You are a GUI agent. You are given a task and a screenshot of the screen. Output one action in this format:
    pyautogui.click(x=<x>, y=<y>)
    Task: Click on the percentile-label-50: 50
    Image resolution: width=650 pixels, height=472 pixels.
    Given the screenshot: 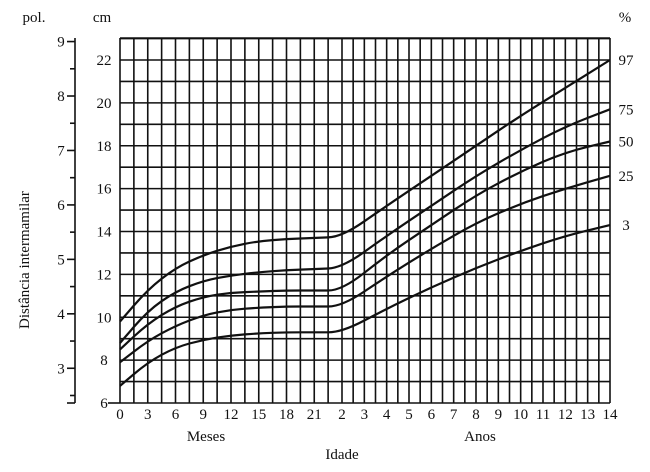 What is the action you would take?
    pyautogui.click(x=626, y=142)
    